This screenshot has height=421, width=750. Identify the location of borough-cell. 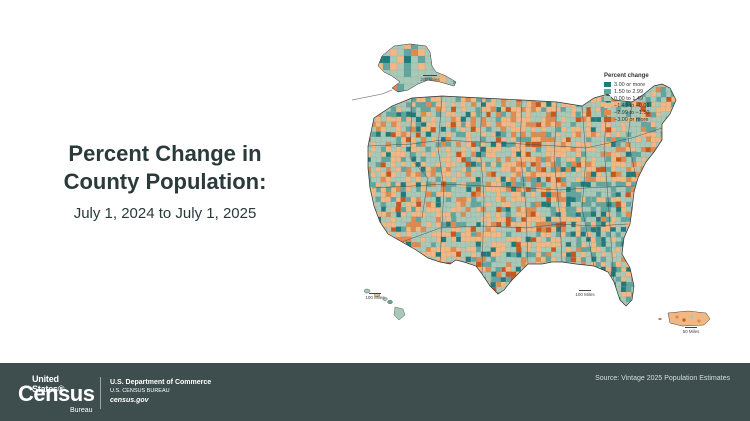
(393, 73).